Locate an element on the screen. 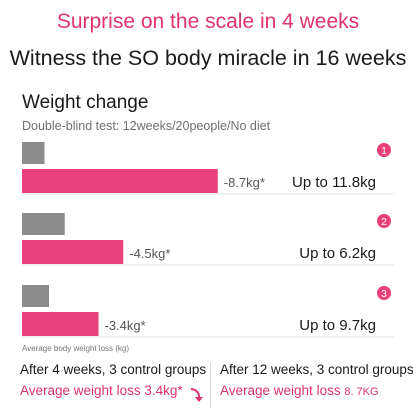  section-title: Weight change is located at coordinates (85, 102).